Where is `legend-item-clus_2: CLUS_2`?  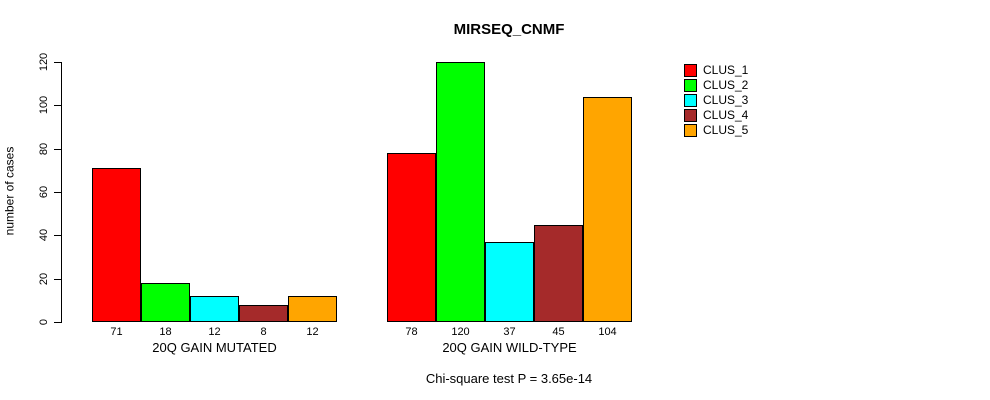 legend-item-clus_2: CLUS_2 is located at coordinates (716, 85).